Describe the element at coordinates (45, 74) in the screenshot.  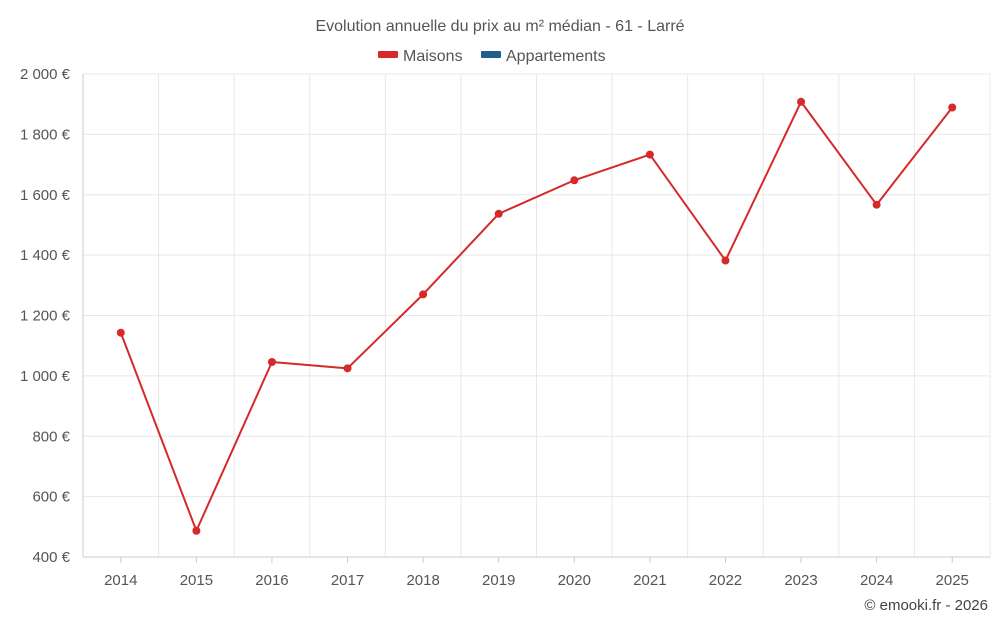
I see `y-tick-label: 2 000 €` at that location.